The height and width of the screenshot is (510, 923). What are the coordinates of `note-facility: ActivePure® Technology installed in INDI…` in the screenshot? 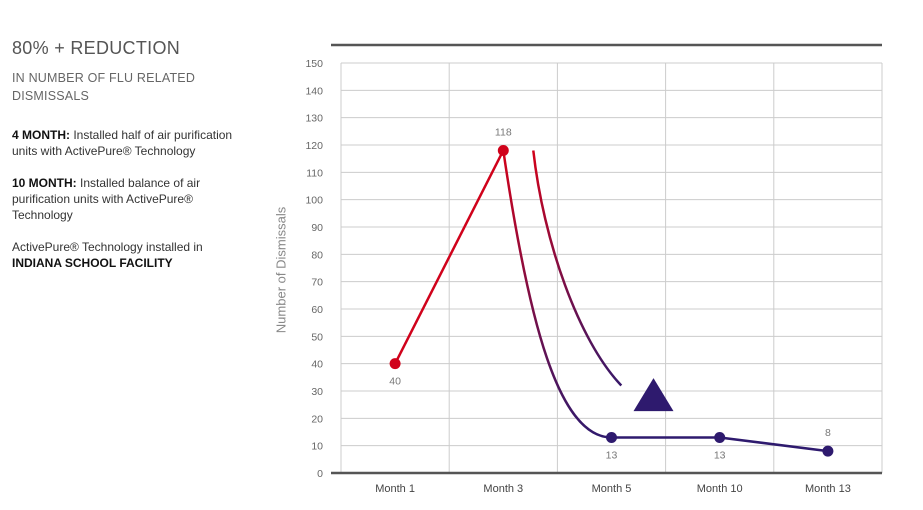 It's located at (132, 255).